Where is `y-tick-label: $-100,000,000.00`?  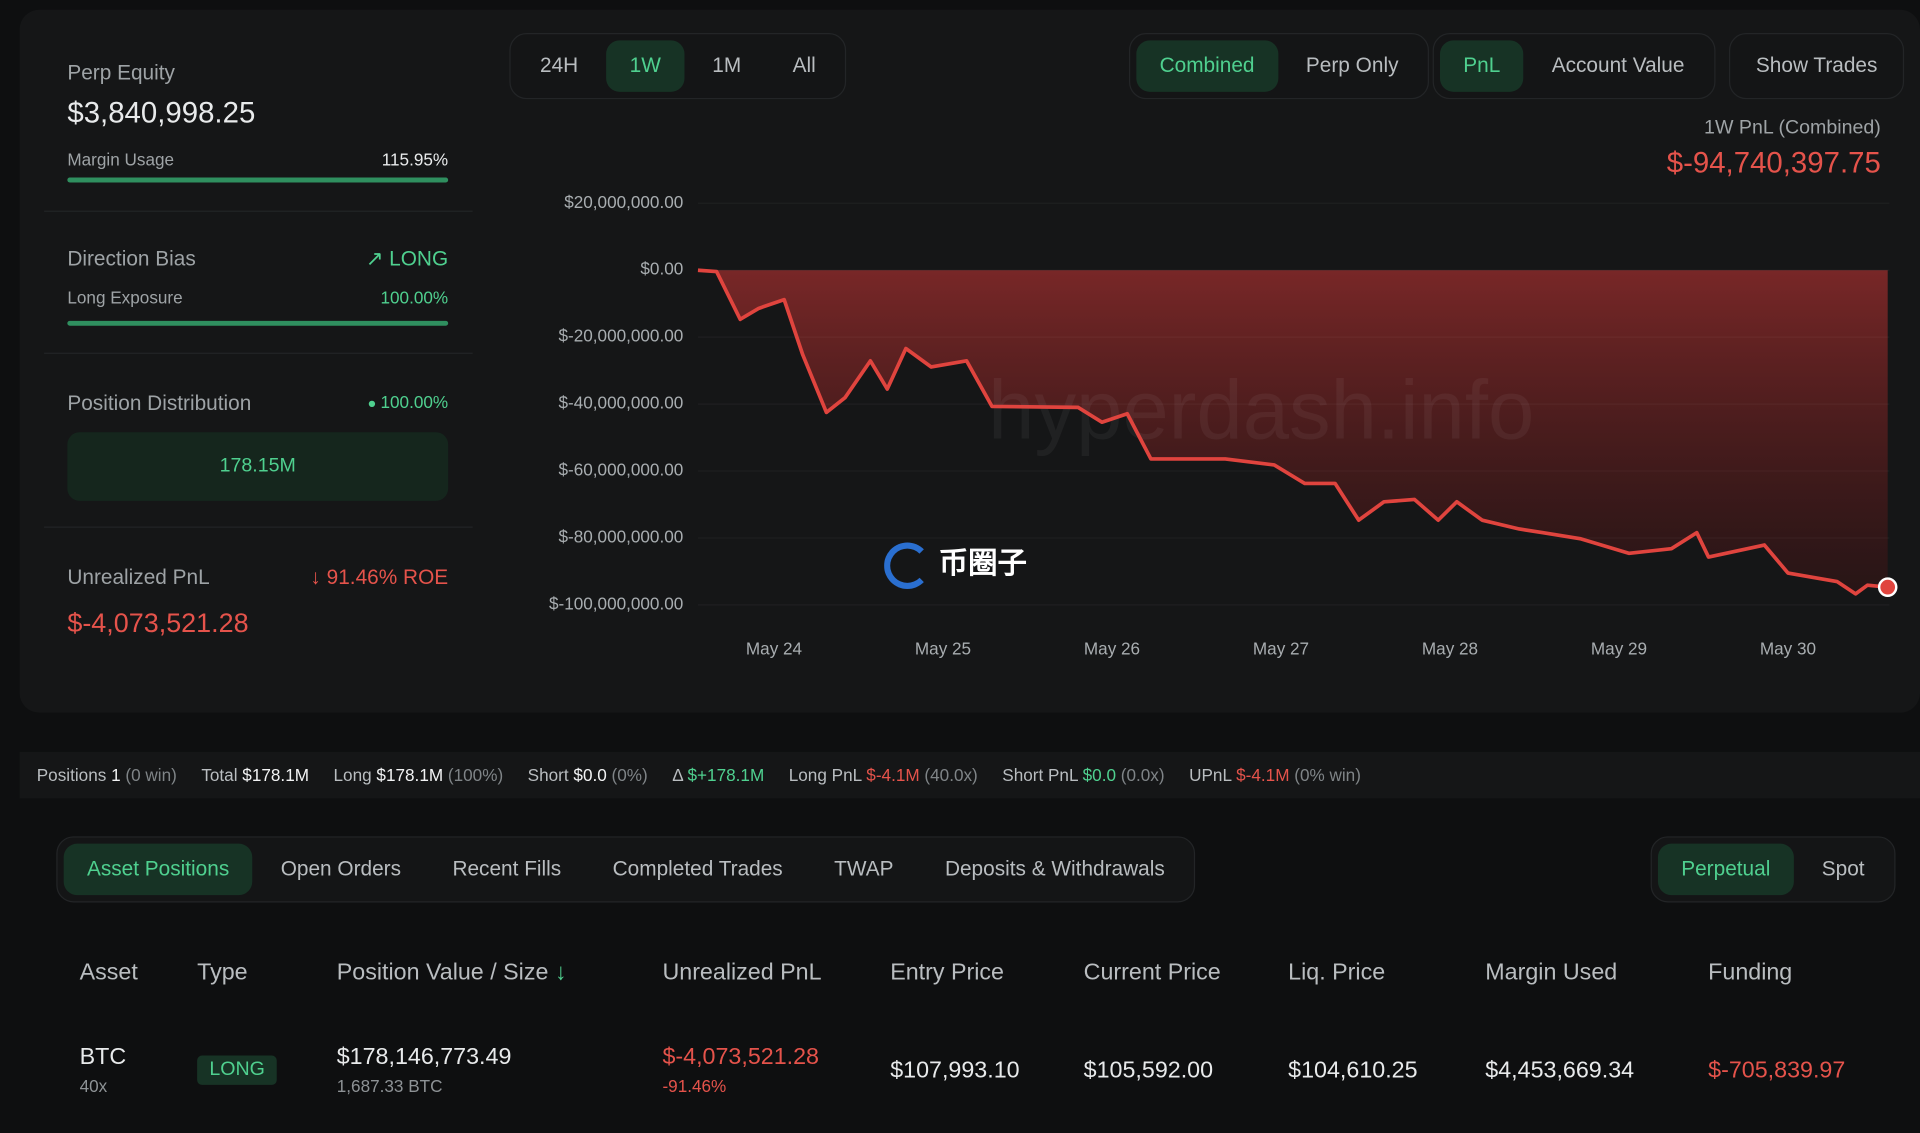
y-tick-label: $-100,000,000.00 is located at coordinates (616, 603).